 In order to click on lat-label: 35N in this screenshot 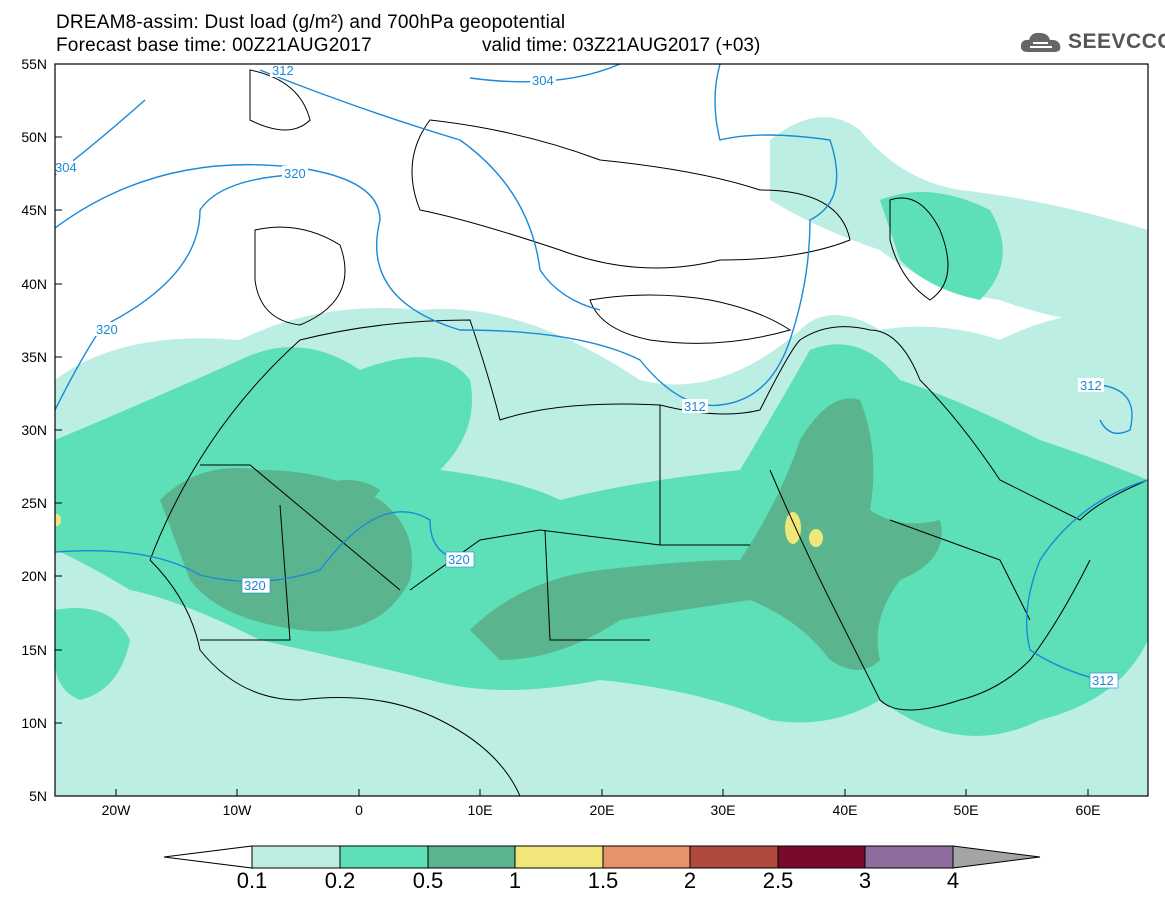, I will do `click(34, 357)`.